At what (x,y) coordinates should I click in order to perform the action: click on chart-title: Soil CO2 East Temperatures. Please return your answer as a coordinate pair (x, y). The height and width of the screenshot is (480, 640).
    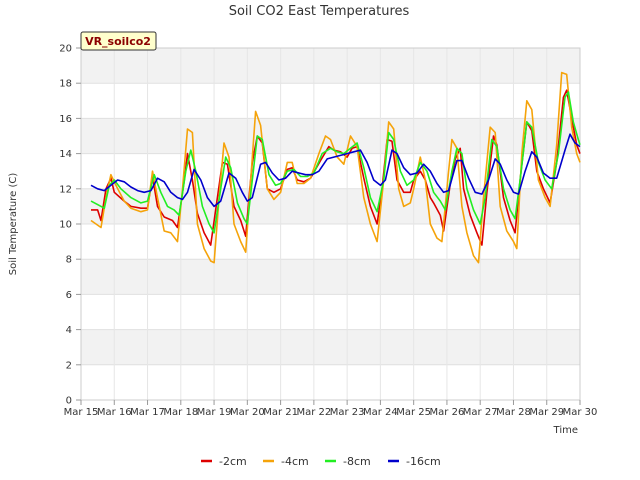
    Looking at the image, I should click on (319, 11).